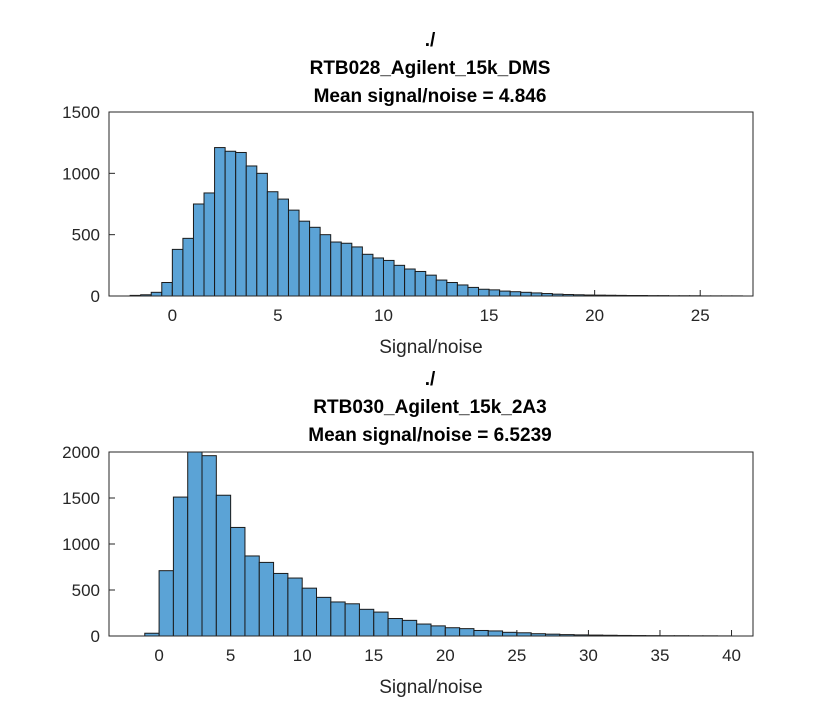 The width and height of the screenshot is (833, 717). What do you see at coordinates (588, 655) in the screenshot?
I see `x-tick-label: 30` at bounding box center [588, 655].